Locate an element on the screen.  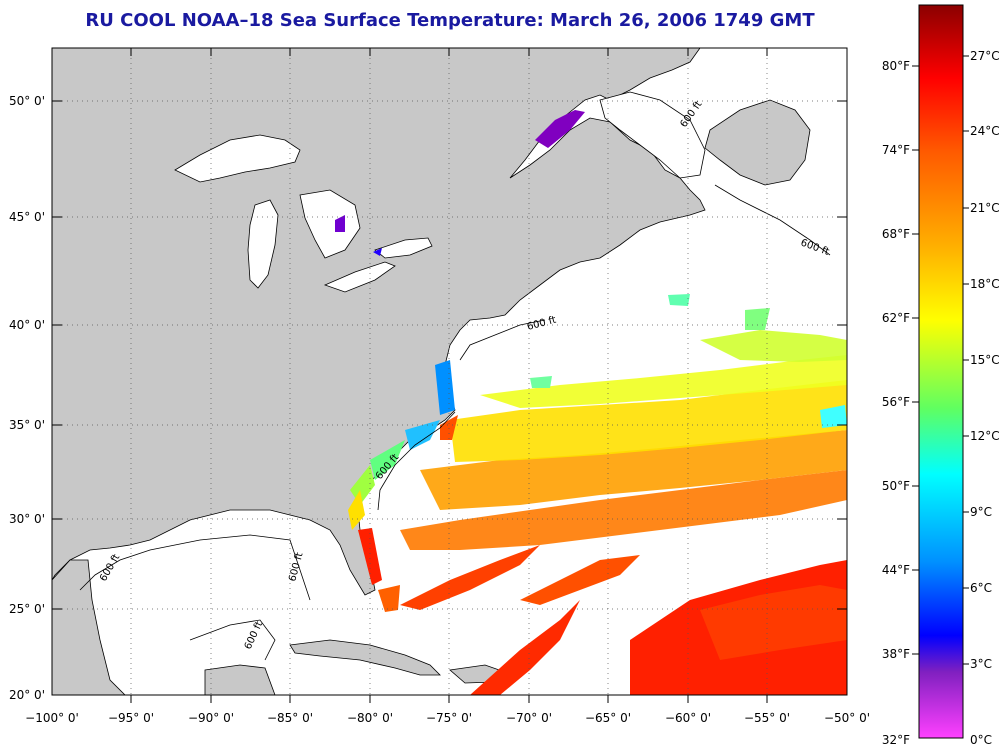
fahrenheit-label: 50°F is located at coordinates (896, 486).